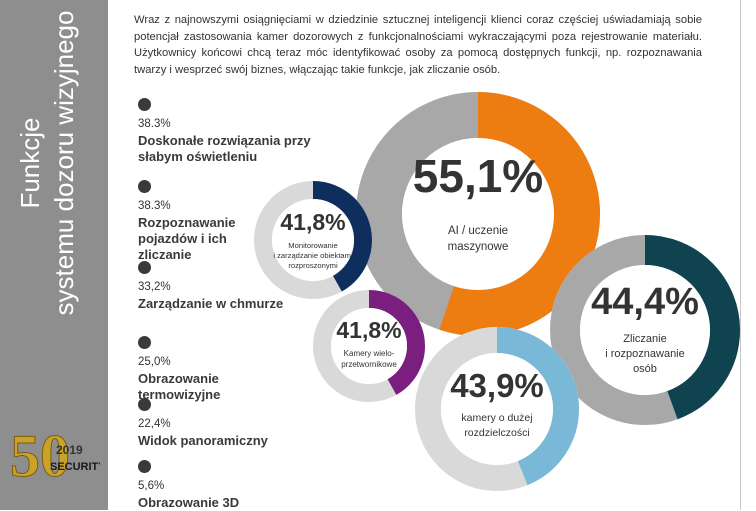  Describe the element at coordinates (203, 440) in the screenshot. I see `legend-label: Widok panoramiczny` at that location.